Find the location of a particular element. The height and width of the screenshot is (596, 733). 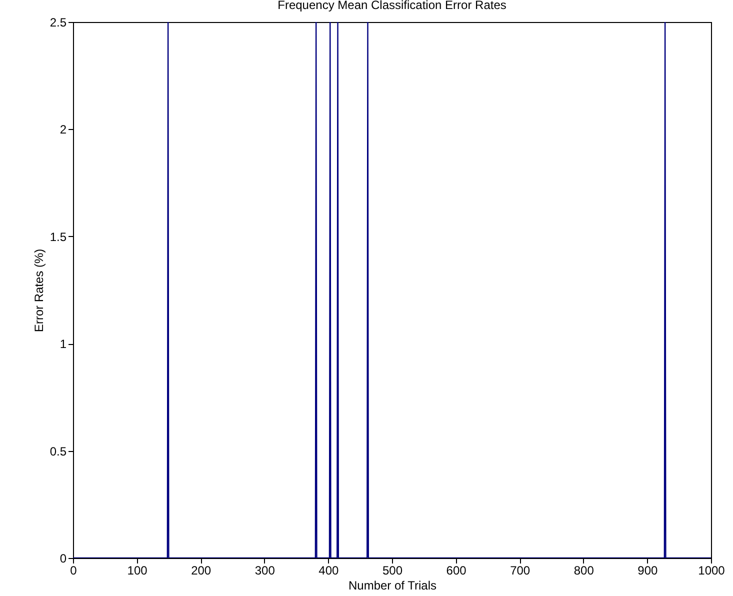

x-tick-label: 300 is located at coordinates (265, 571).